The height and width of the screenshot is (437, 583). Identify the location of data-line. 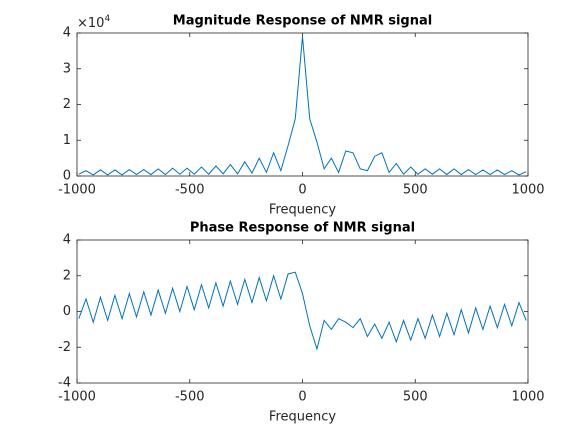
(302, 311).